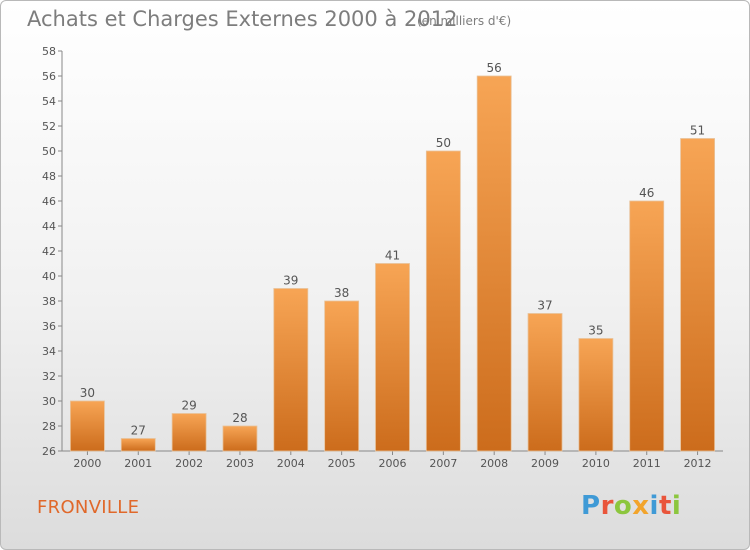 The image size is (750, 550). Describe the element at coordinates (242, 19) in the screenshot. I see `chart-title: Achats et Charges Externes 2000 à 2012` at that location.